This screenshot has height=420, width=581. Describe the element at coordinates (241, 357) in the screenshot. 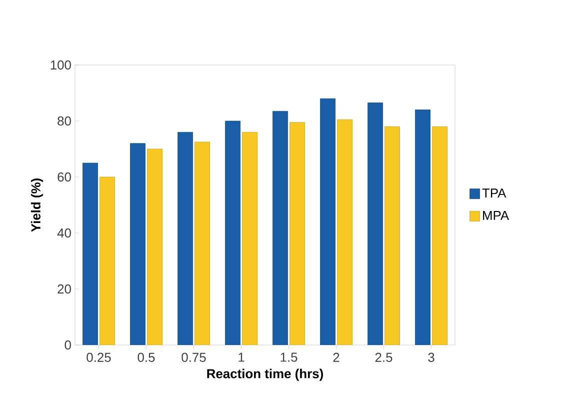

I see `x-tick-label: 1` at that location.